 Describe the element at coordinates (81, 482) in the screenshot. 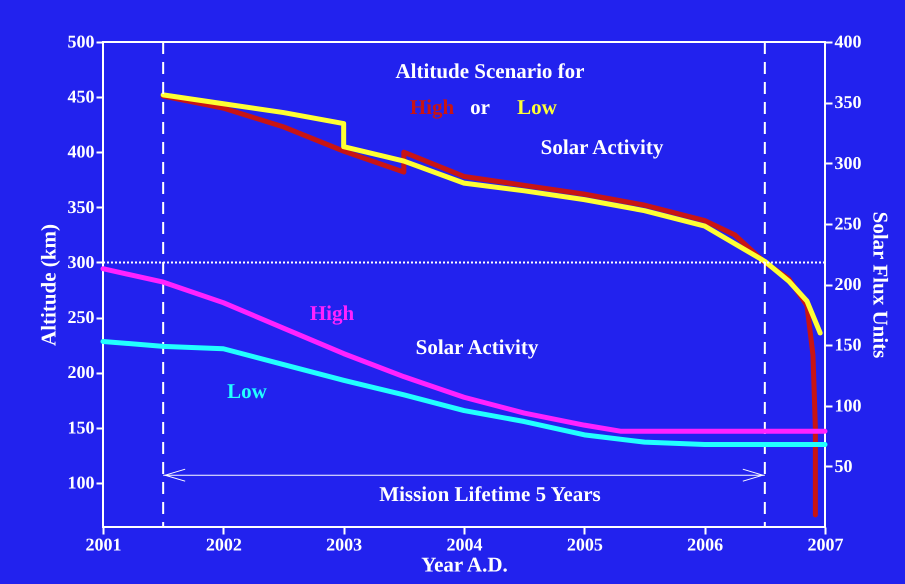

I see `y-tick-label: 100` at that location.